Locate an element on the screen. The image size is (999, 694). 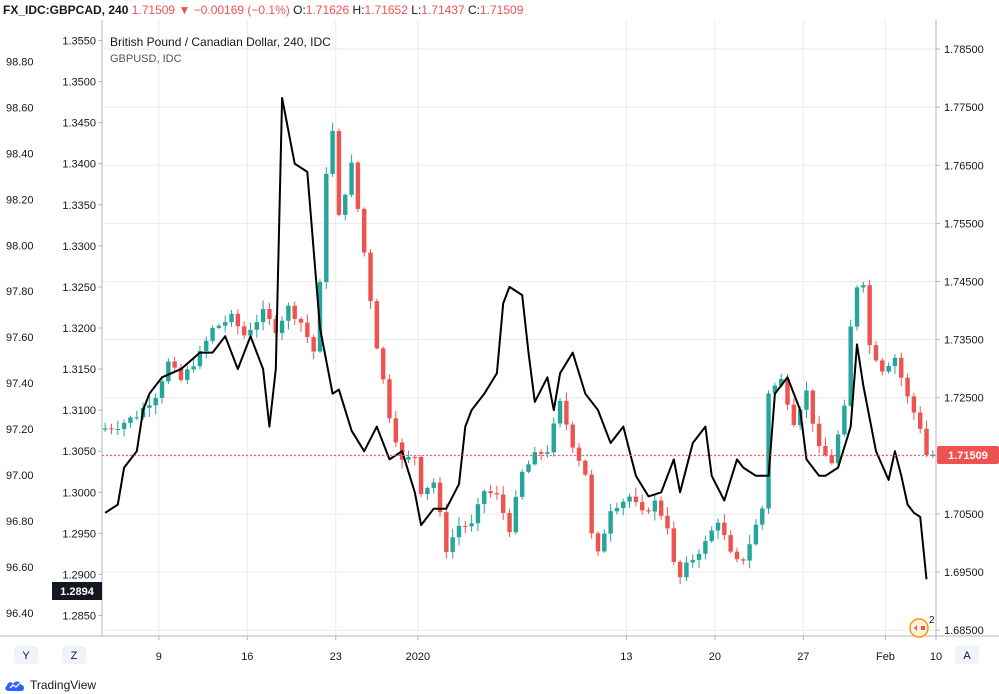
left-outer-tick-label: 98.00 is located at coordinates (20, 246).